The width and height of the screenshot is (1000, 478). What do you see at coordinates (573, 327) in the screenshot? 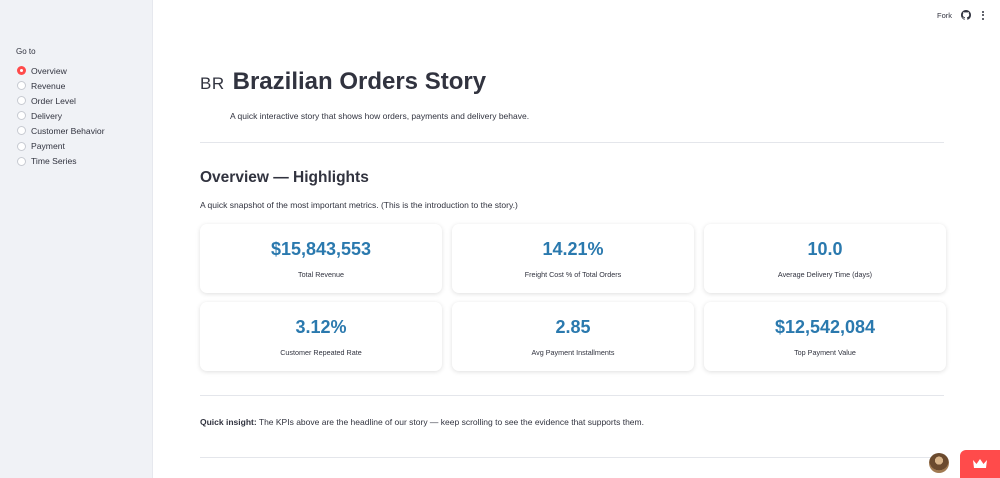
I see `kpi-value: 2.85` at bounding box center [573, 327].